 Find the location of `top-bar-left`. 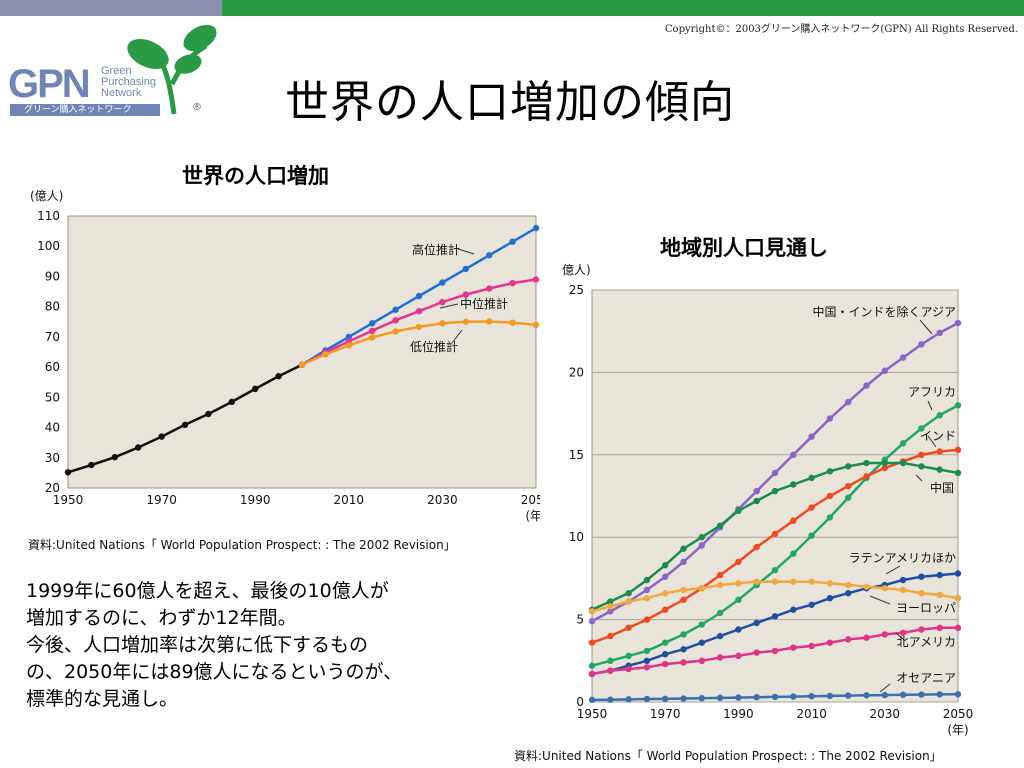

top-bar-left is located at coordinates (111, 8).